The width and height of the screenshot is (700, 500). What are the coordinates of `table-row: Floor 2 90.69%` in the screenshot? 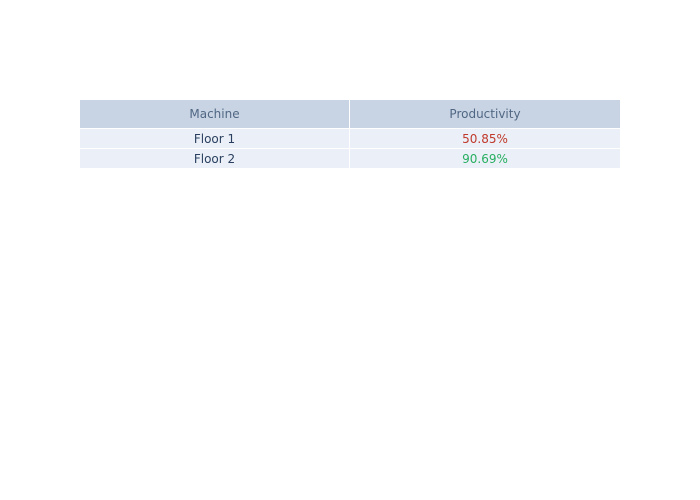 It's located at (350, 158).